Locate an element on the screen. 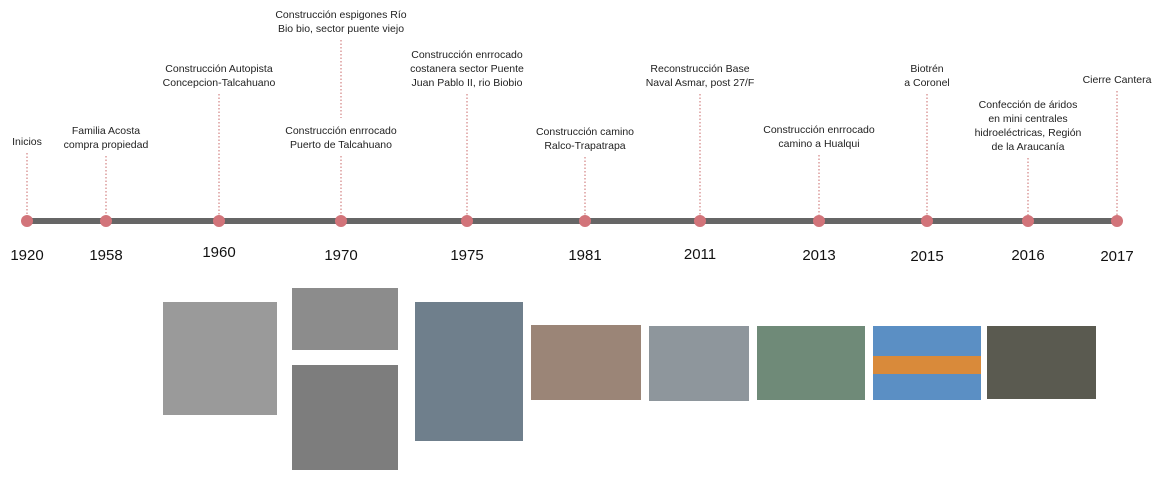 The image size is (1153, 477). event-label: Concepcion-Talcahuano is located at coordinates (219, 83).